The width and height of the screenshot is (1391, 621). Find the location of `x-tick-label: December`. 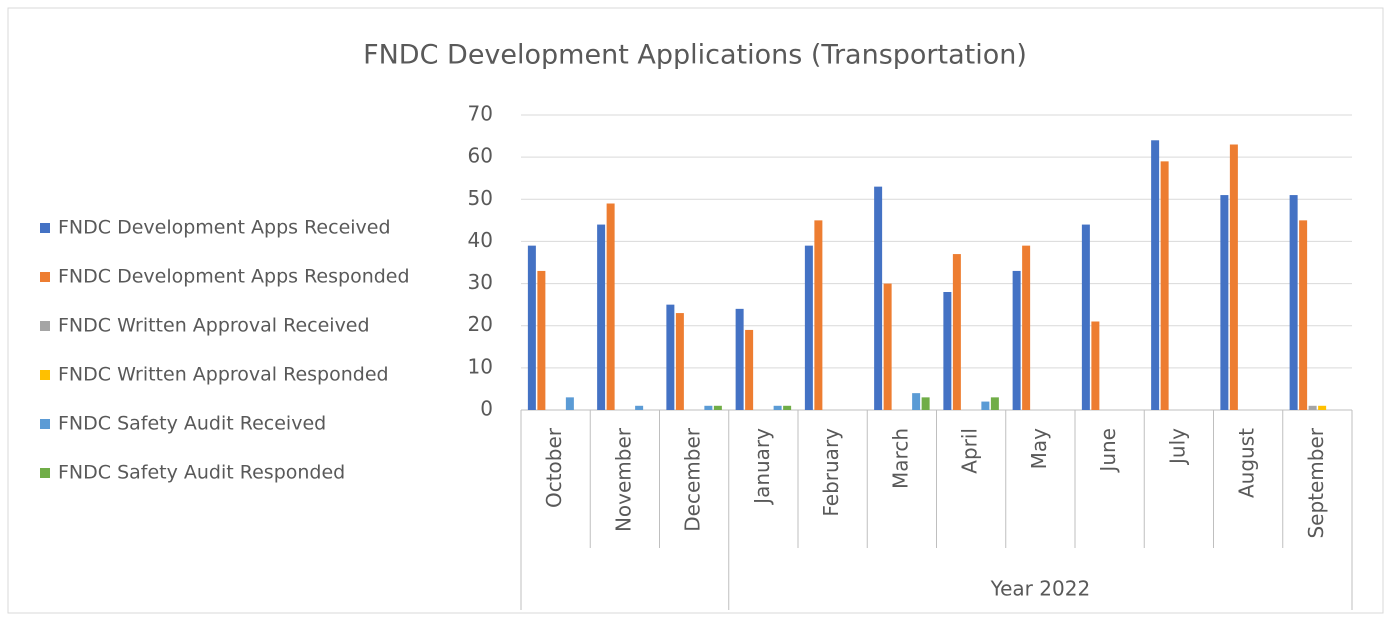

x-tick-label: December is located at coordinates (693, 479).